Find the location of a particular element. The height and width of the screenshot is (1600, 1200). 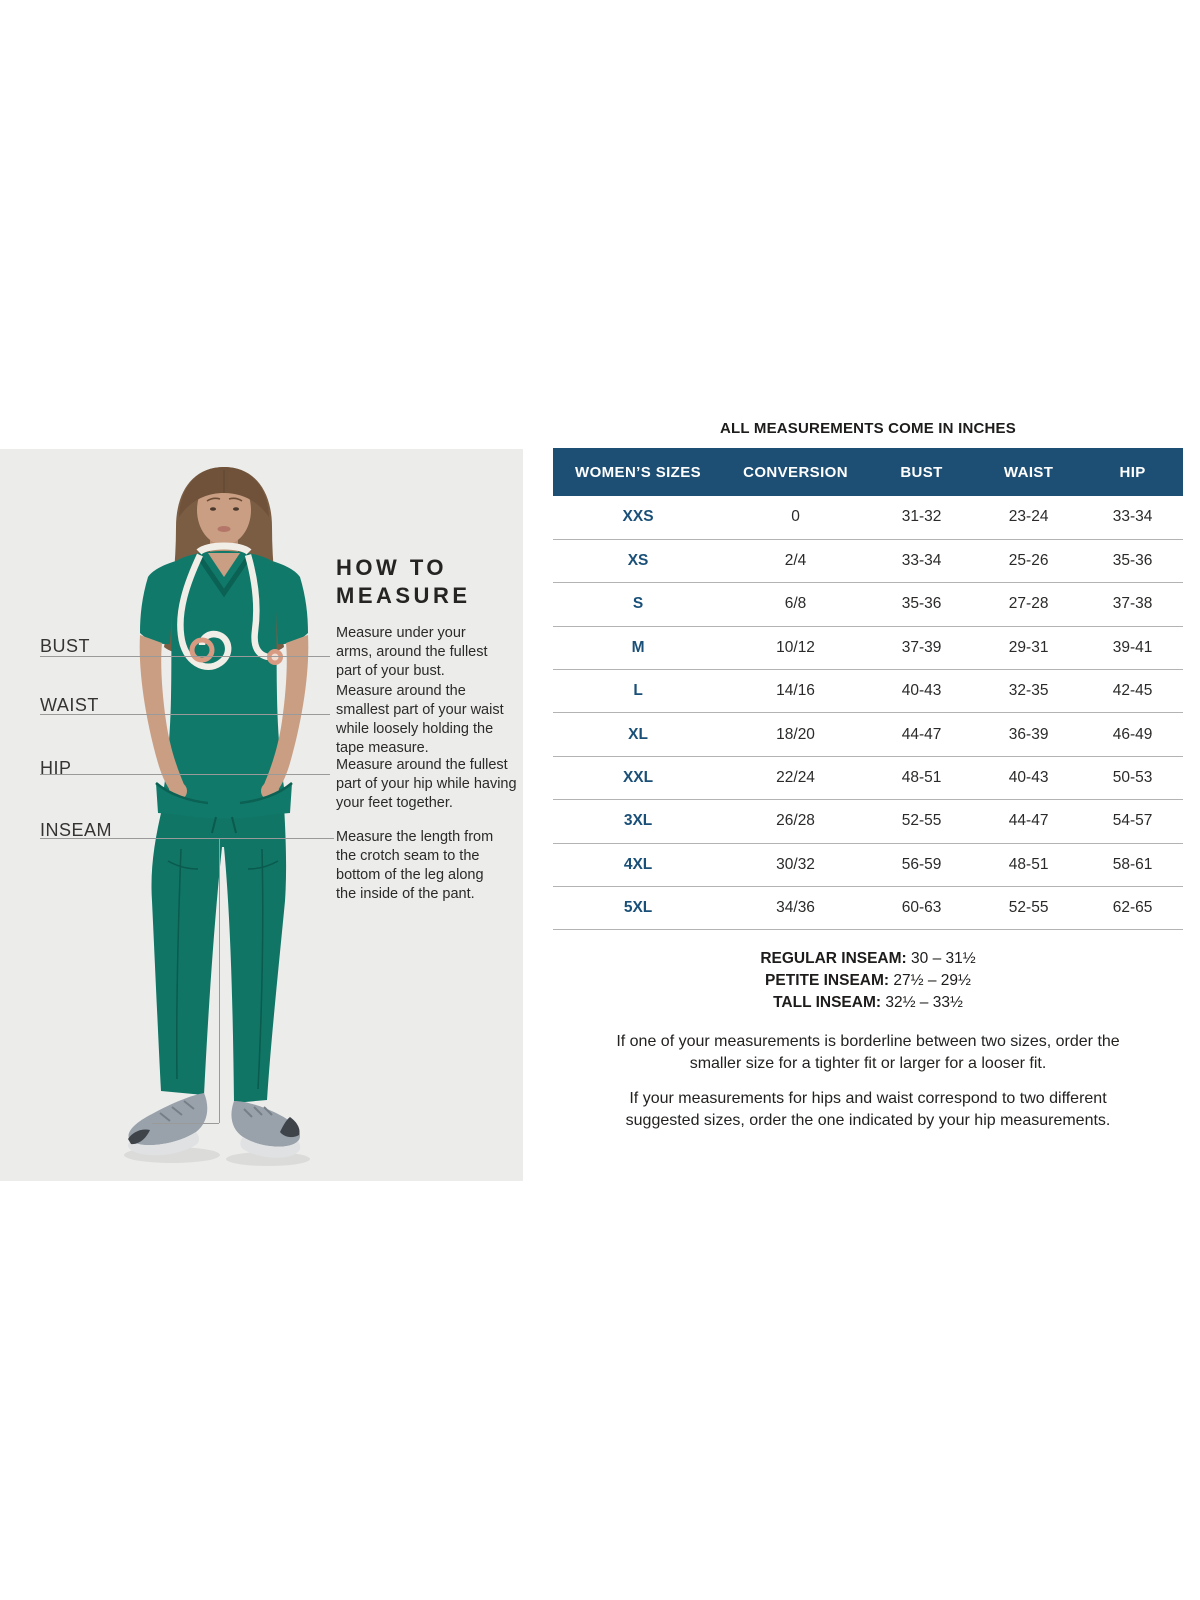

hip-cell: 54-57 is located at coordinates (1132, 821).